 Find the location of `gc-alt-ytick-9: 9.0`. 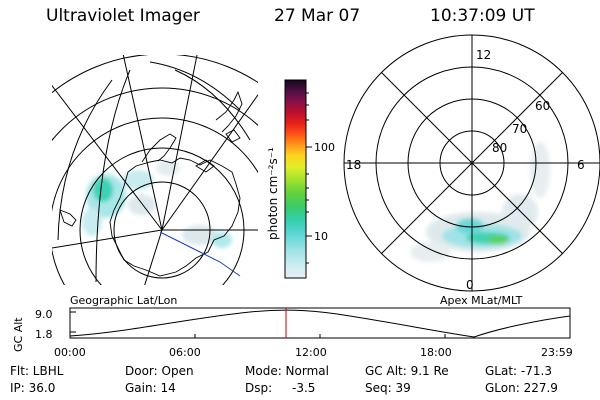

gc-alt-ytick-9: 9.0 is located at coordinates (44, 314).